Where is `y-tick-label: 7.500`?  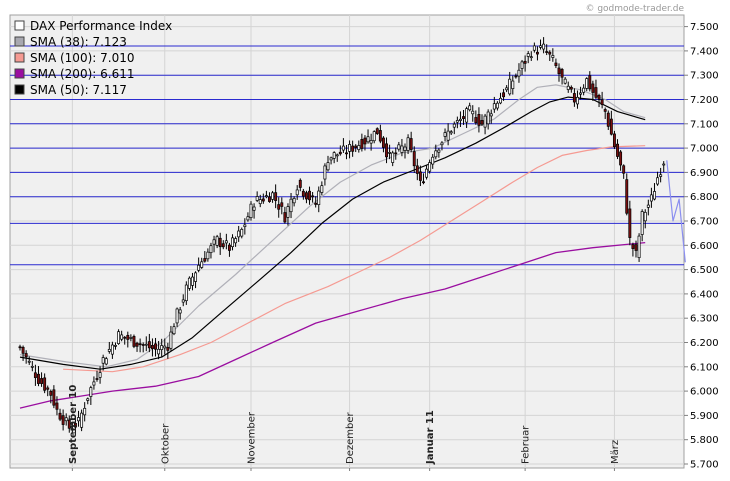 y-tick-label: 7.500 is located at coordinates (704, 27).